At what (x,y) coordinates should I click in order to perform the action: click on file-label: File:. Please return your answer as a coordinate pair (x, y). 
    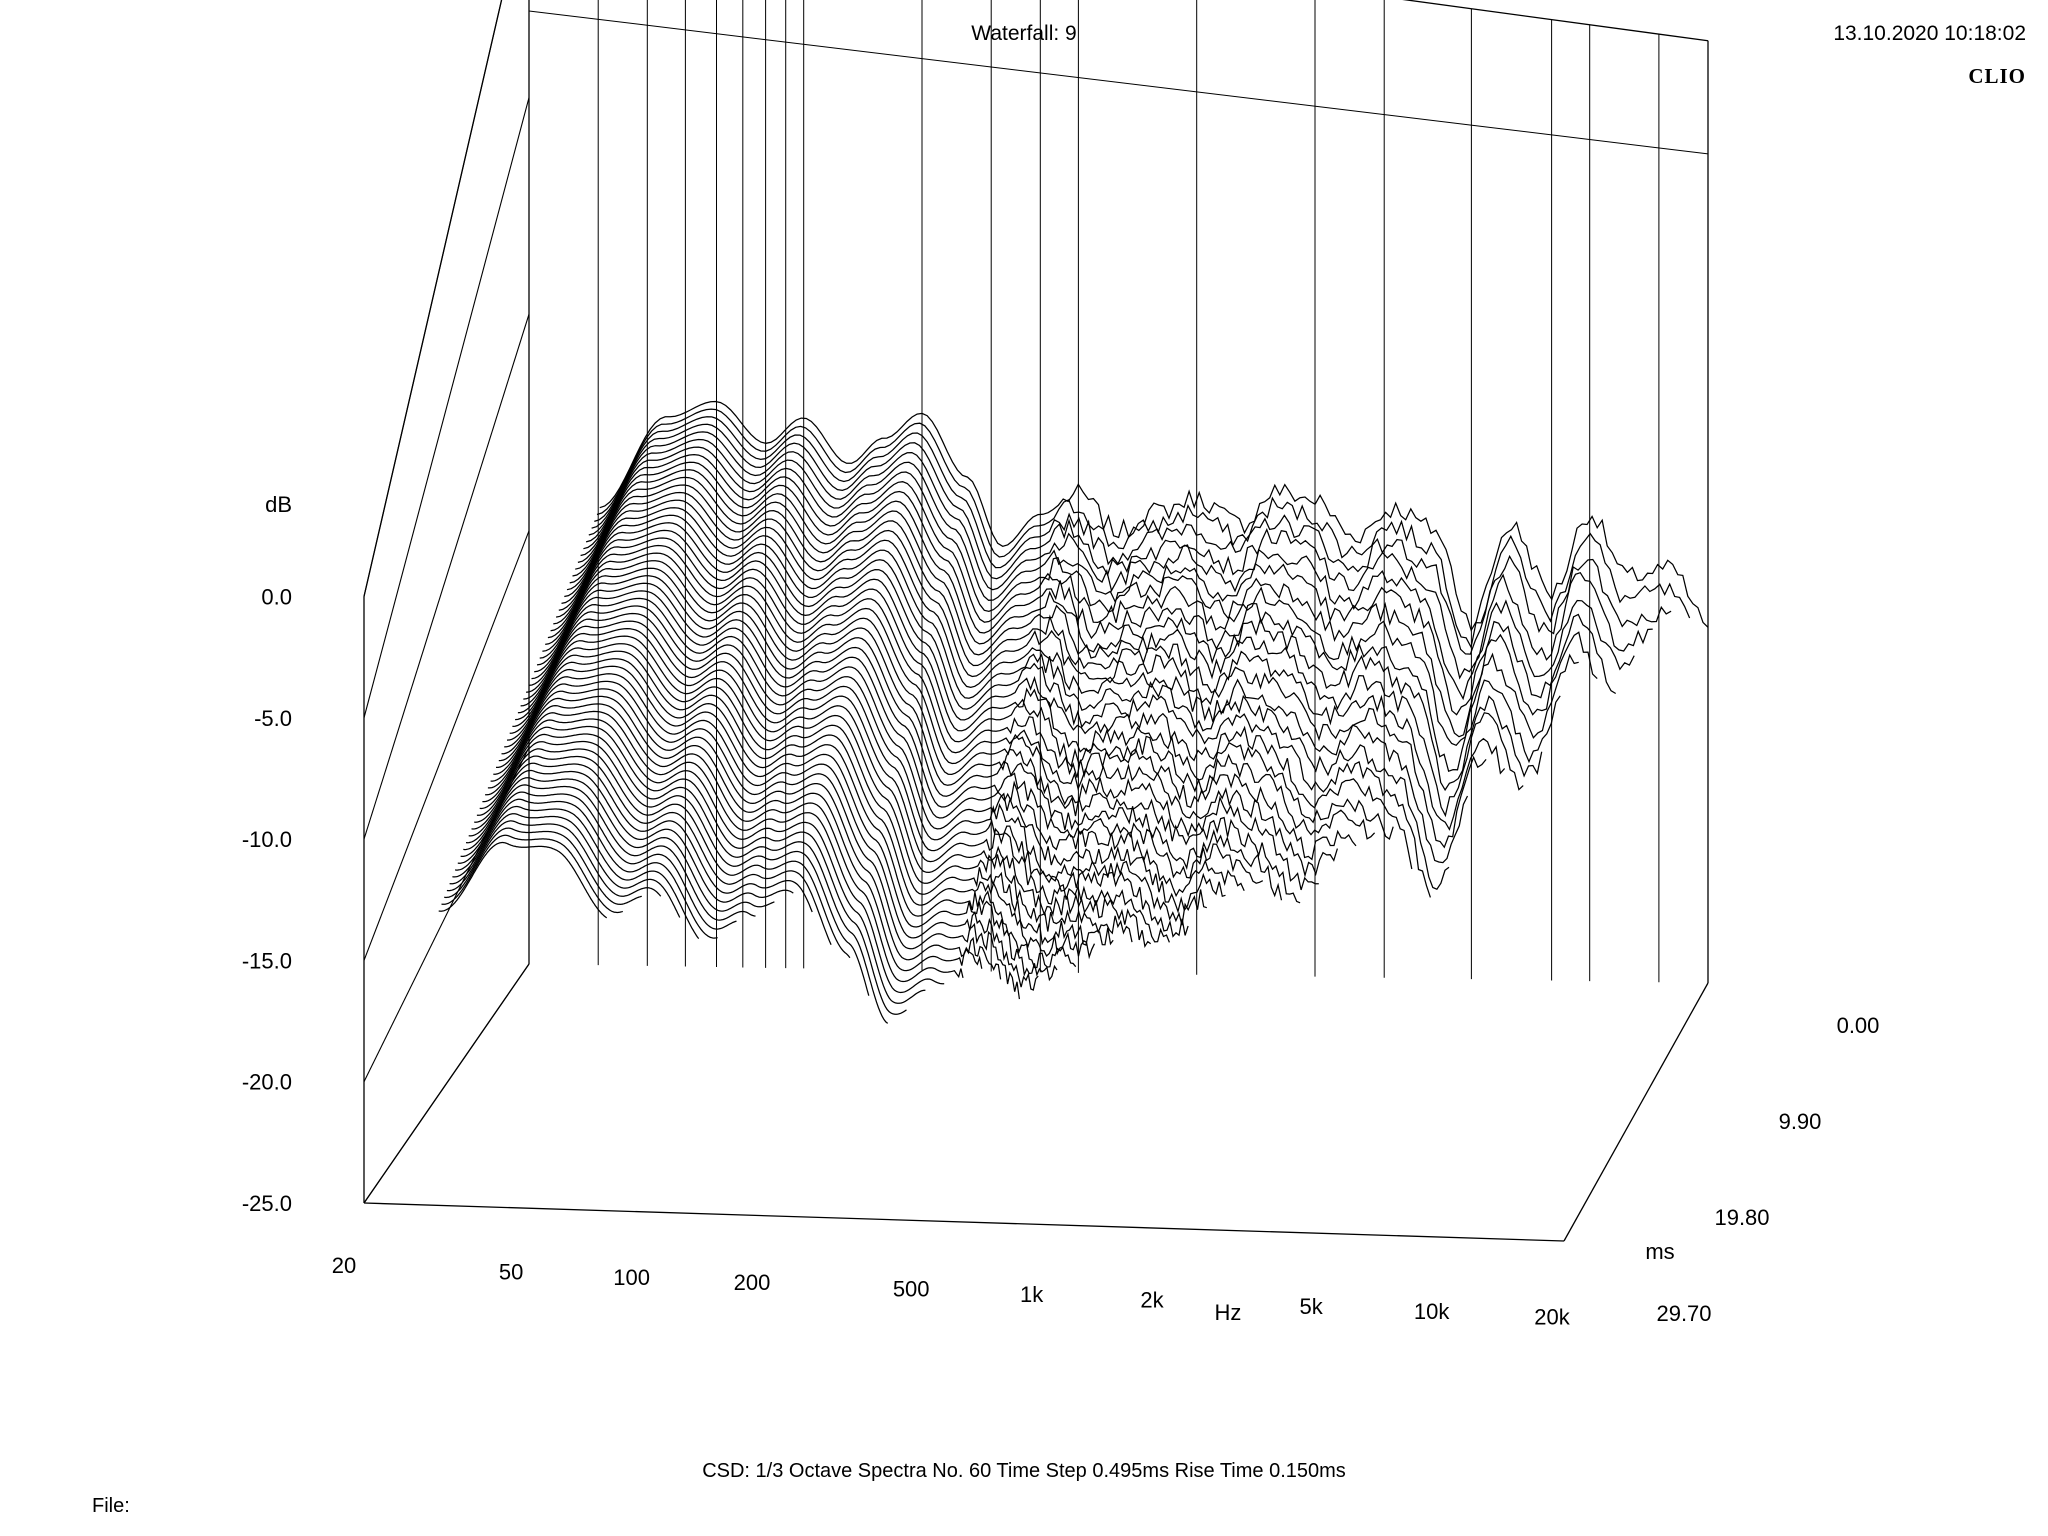
    Looking at the image, I should click on (111, 1506).